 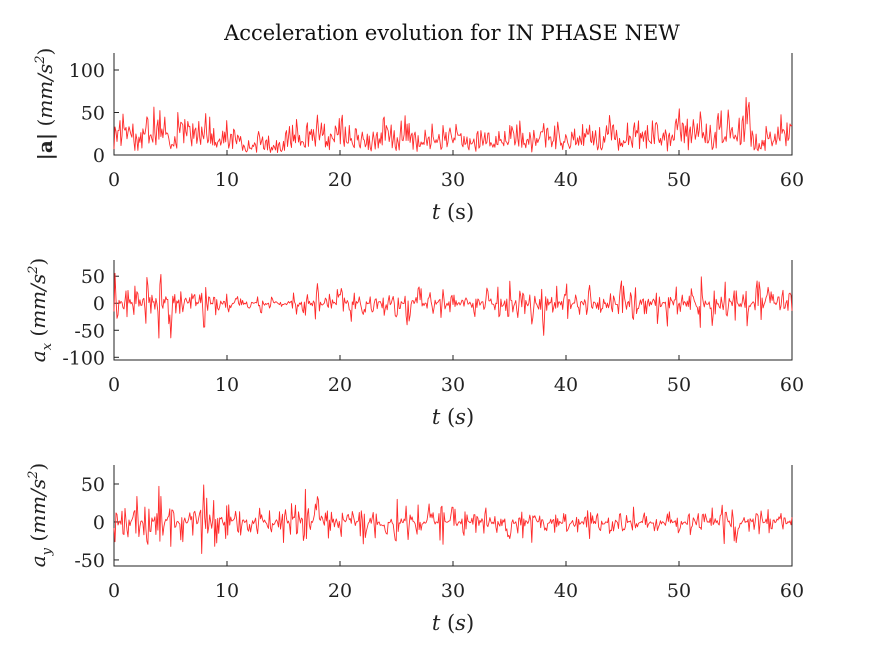 I want to click on svg-text: ax (mm/s2), so click(x=40, y=310).